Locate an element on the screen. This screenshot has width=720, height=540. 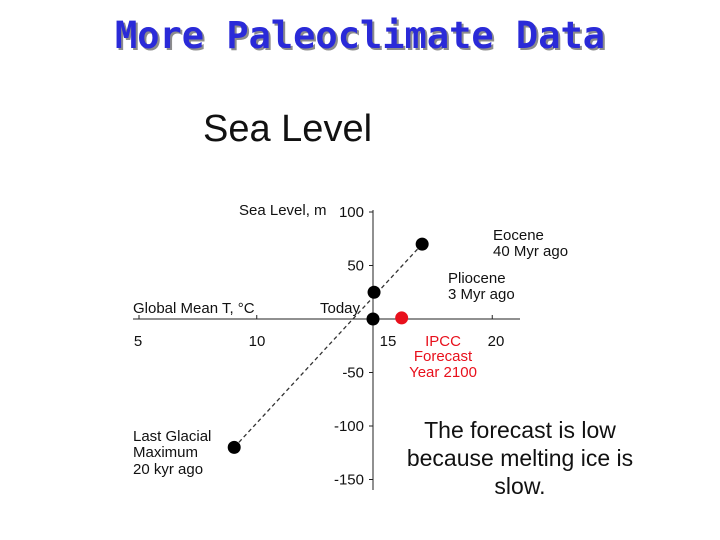
lgm-label-line2: Maximum is located at coordinates (165, 452).